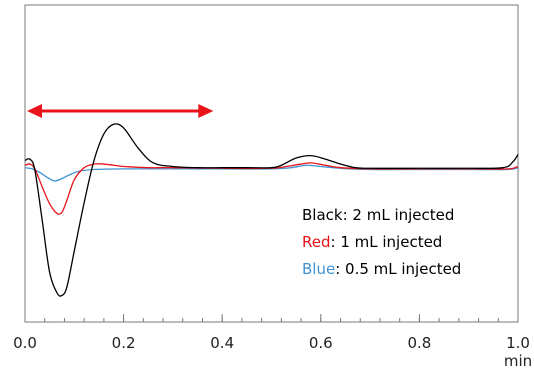  I want to click on minor-ticks, so click(271, 320).